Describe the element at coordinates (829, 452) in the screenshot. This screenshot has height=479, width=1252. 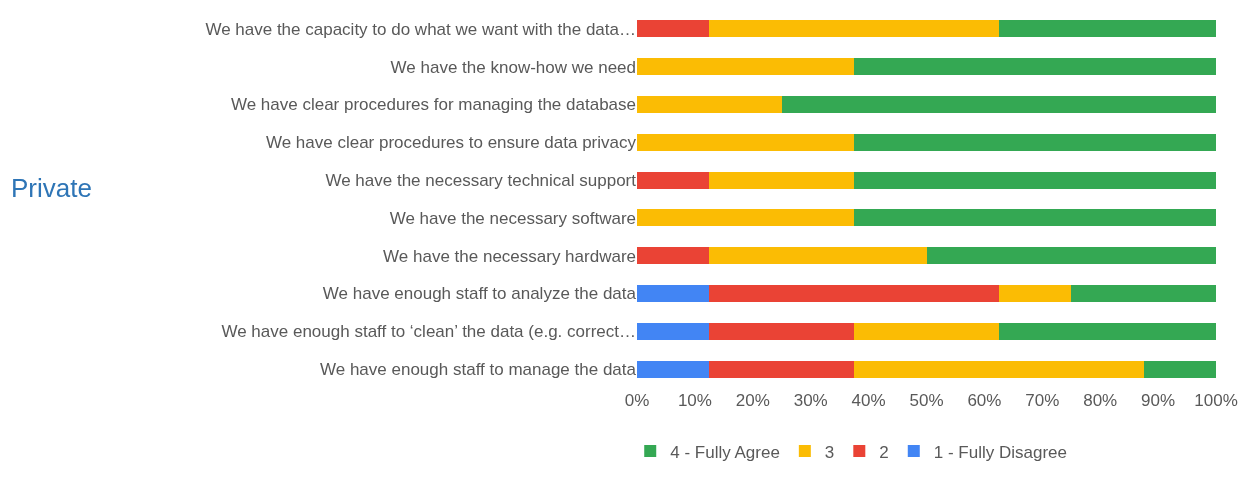
I see `legend-label: 3` at that location.